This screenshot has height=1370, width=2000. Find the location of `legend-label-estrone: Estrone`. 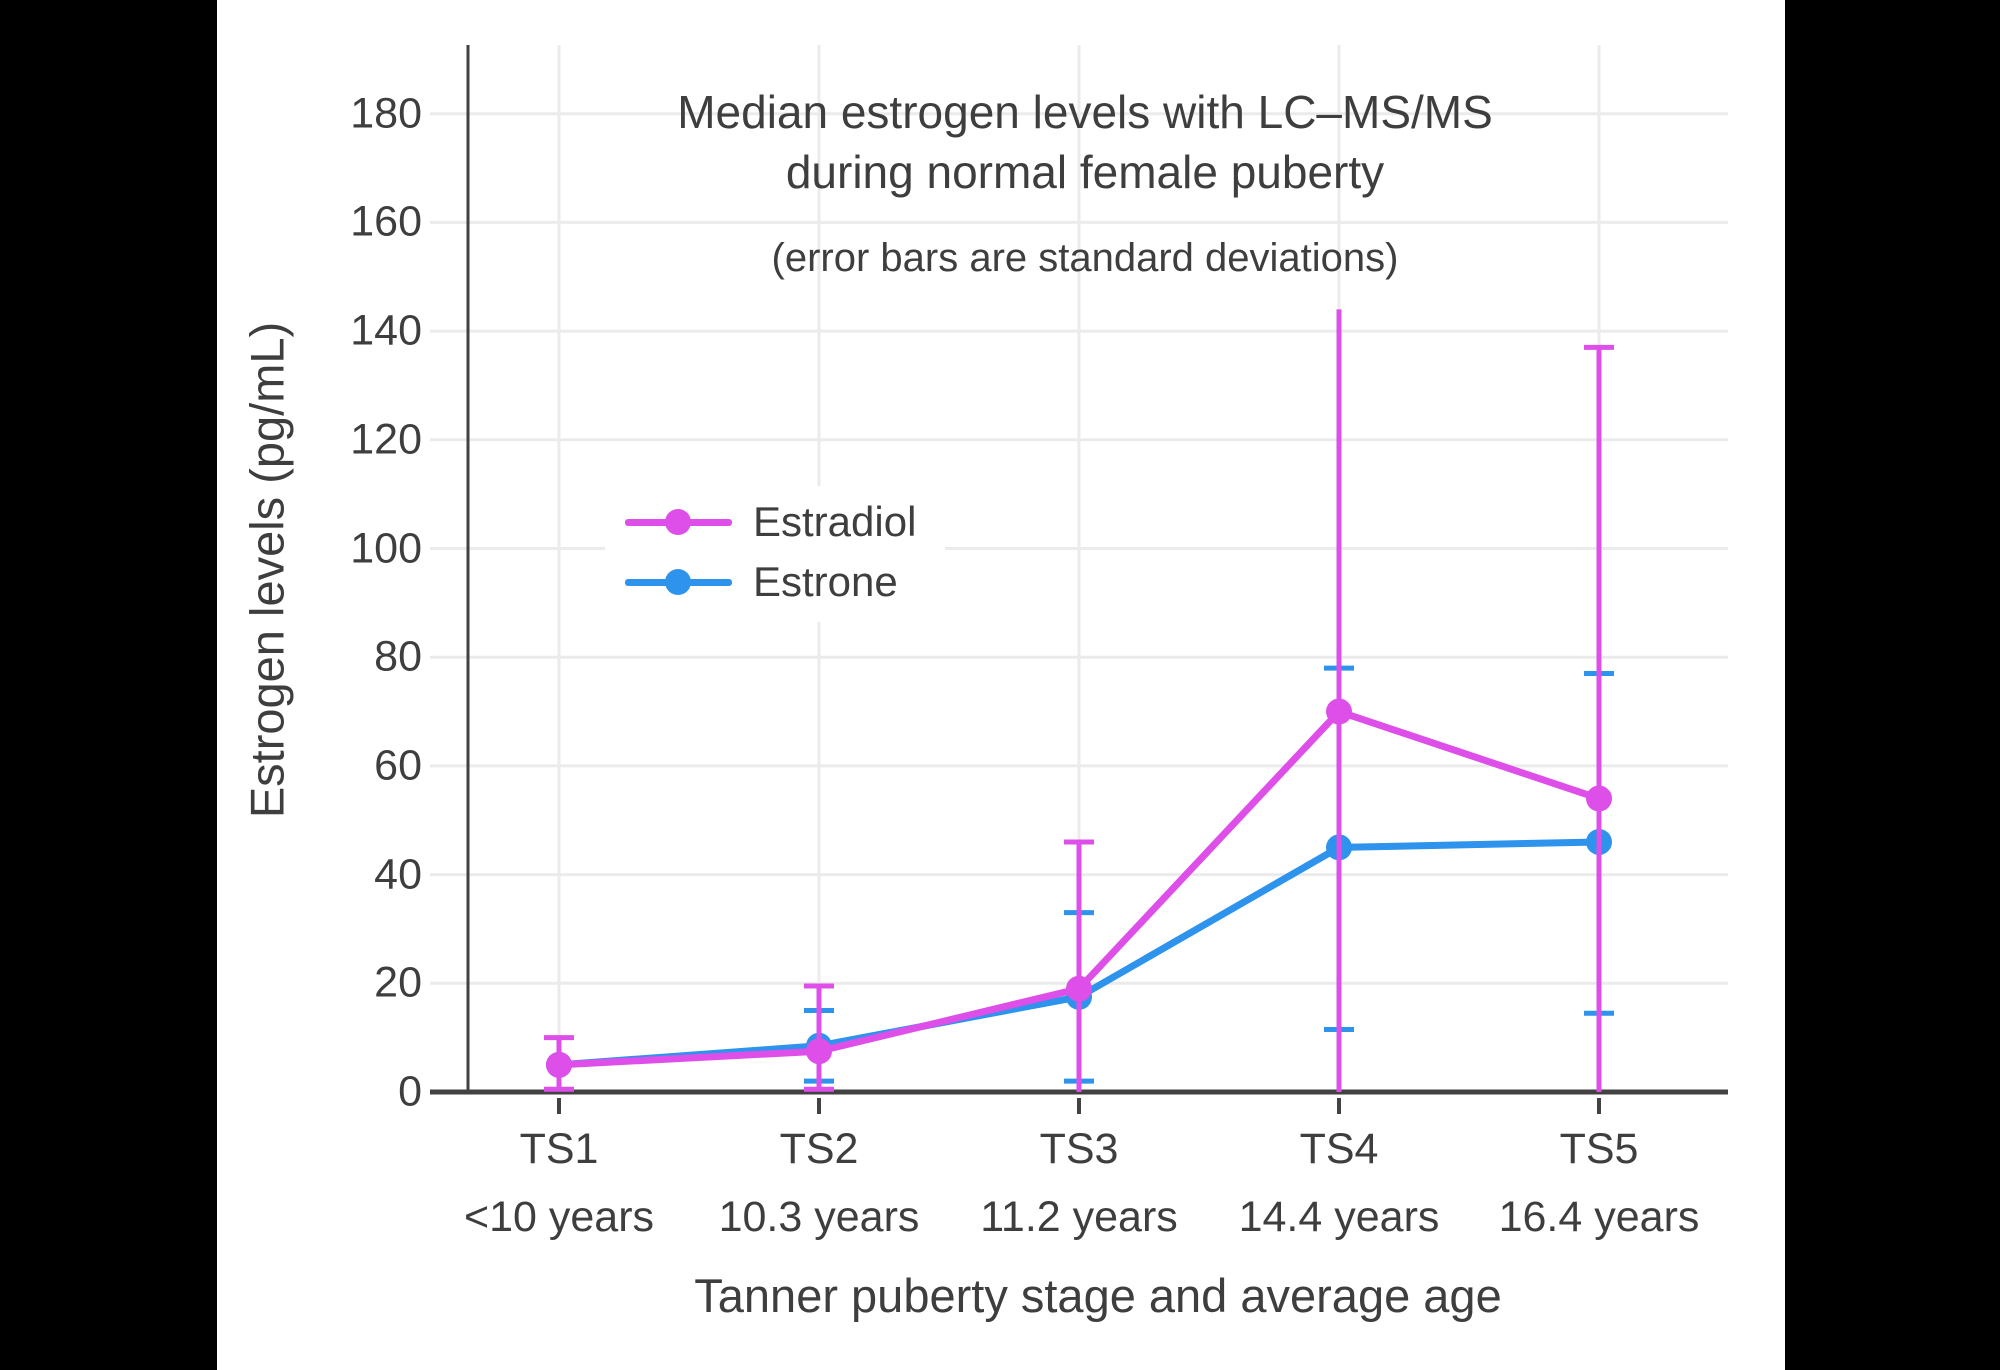

legend-label-estrone: Estrone is located at coordinates (825, 581).